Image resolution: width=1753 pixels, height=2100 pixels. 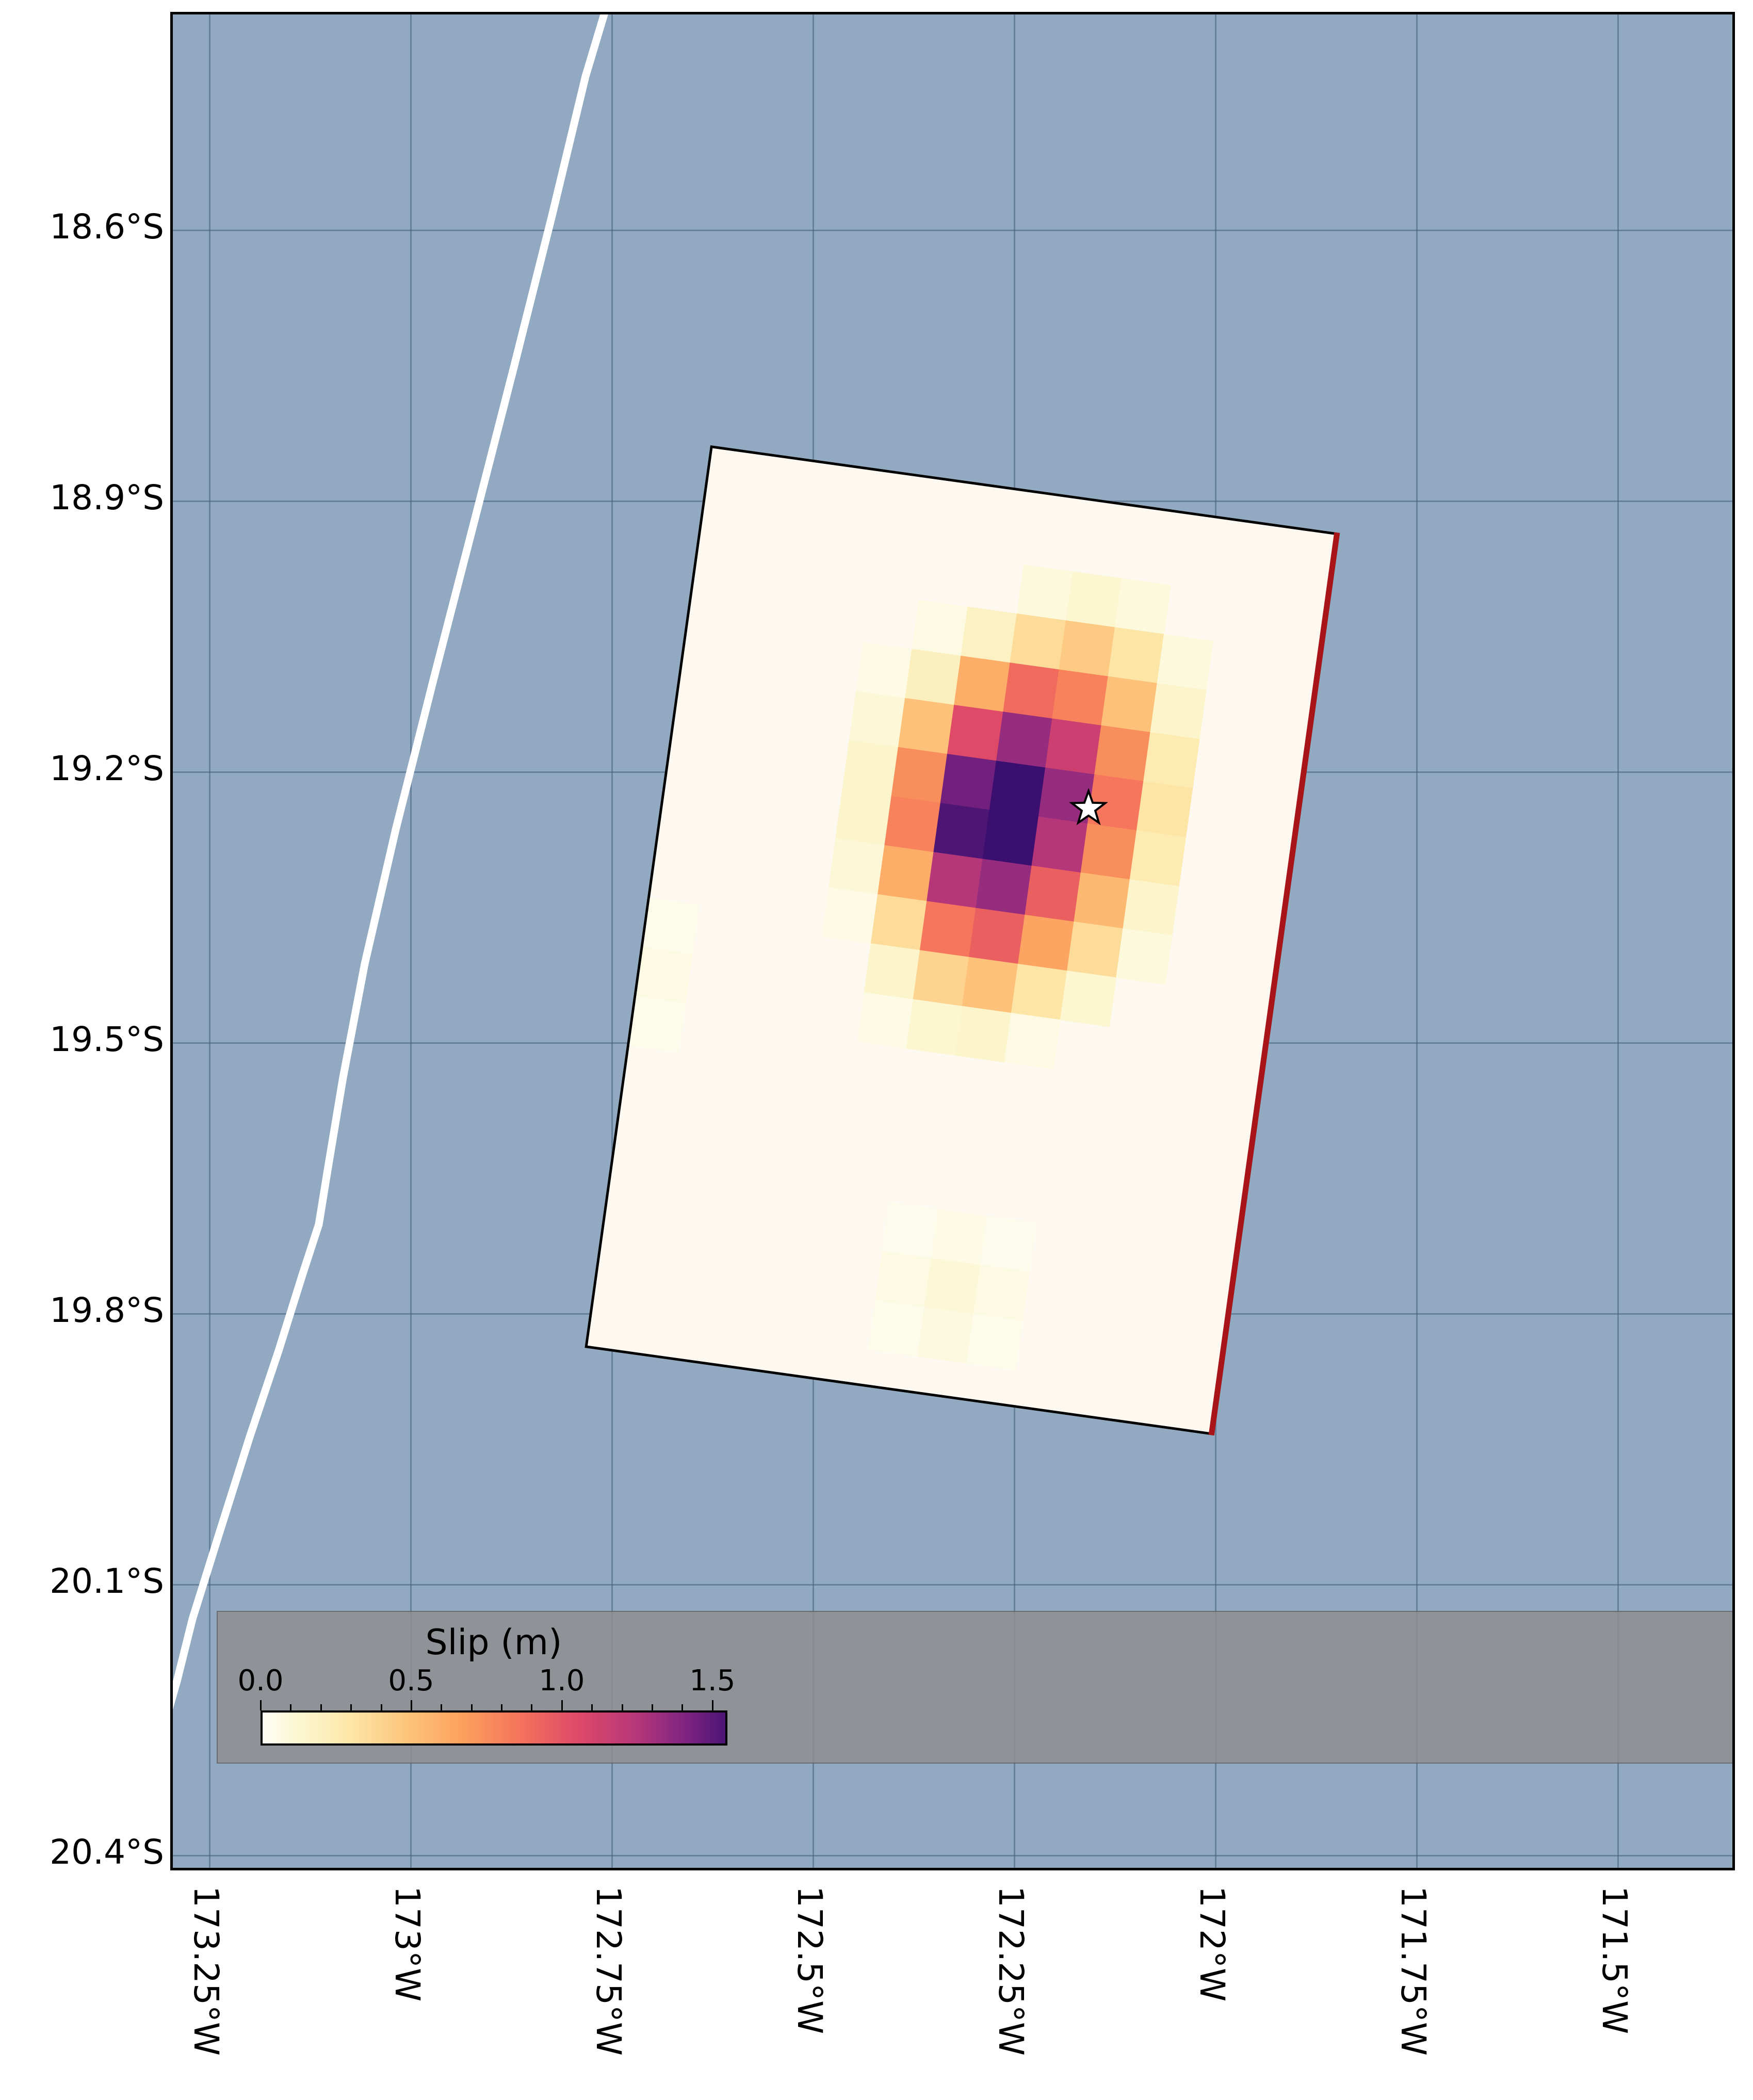 I want to click on x-tick-label: 172.5°W, so click(x=810, y=1960).